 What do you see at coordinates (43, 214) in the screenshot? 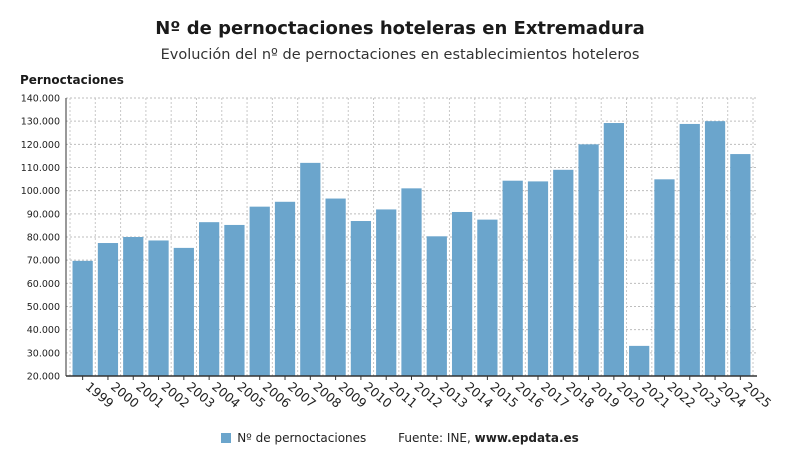
I see `y-tick-label: 90.000` at bounding box center [43, 214].